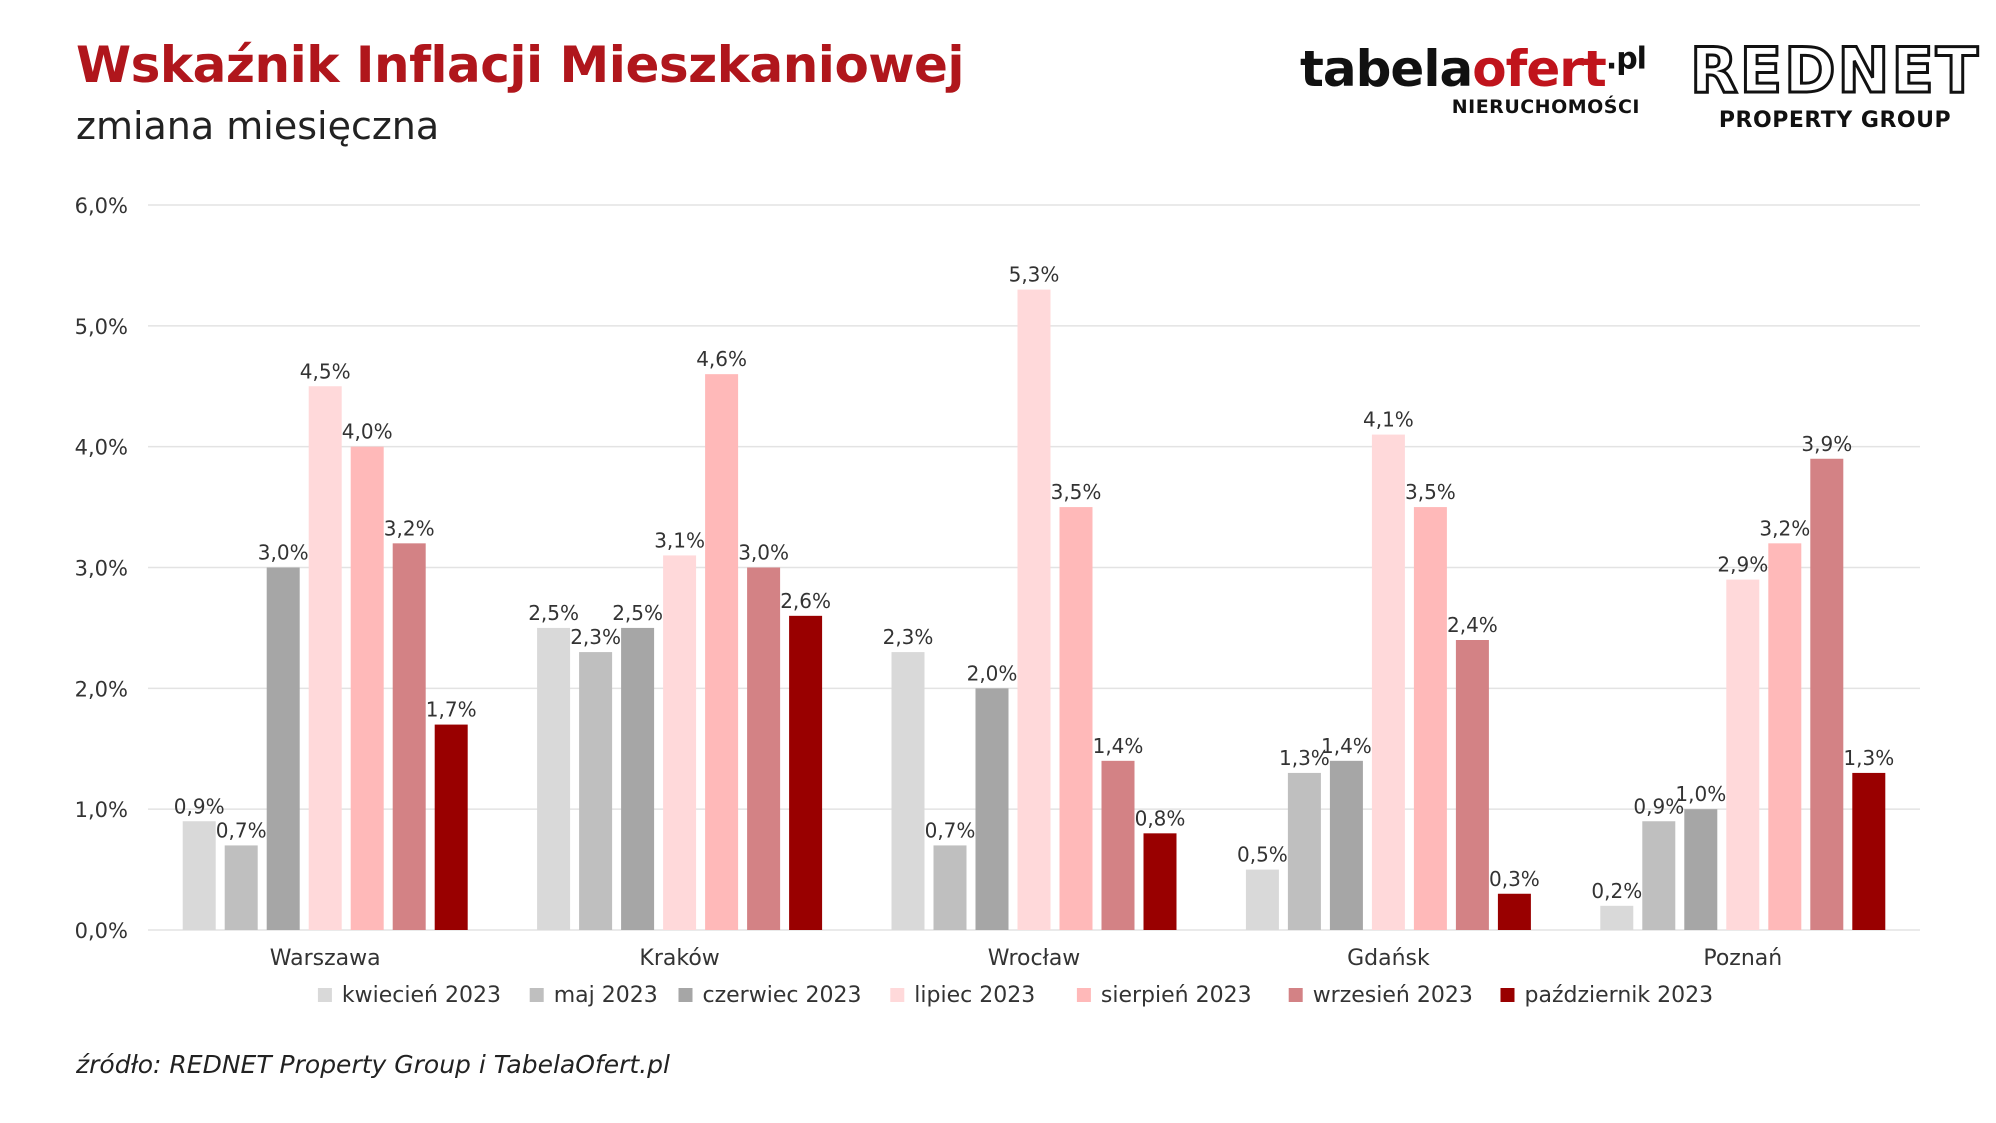  What do you see at coordinates (1835, 70) in the screenshot?
I see `rednet-logo-text: REDNET` at bounding box center [1835, 70].